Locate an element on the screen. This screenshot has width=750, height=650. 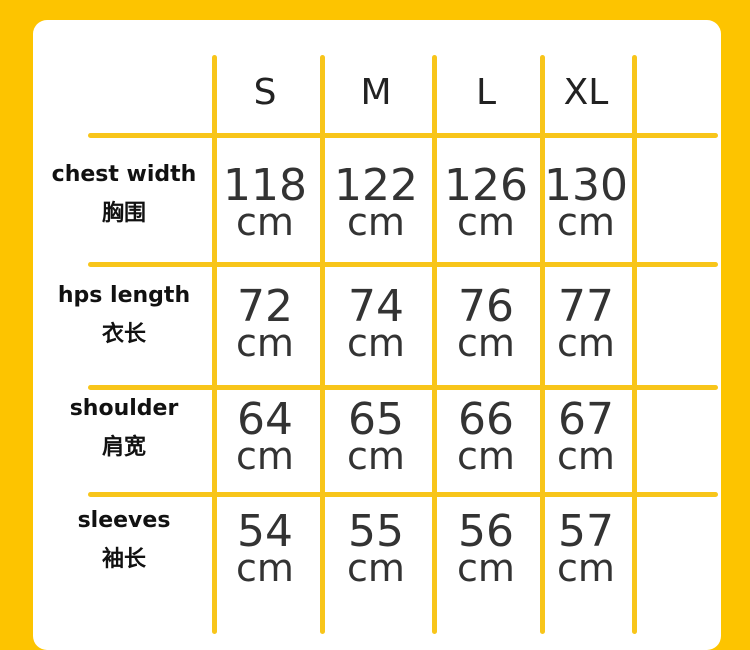
measurement-value: 77 is located at coordinates (586, 306).